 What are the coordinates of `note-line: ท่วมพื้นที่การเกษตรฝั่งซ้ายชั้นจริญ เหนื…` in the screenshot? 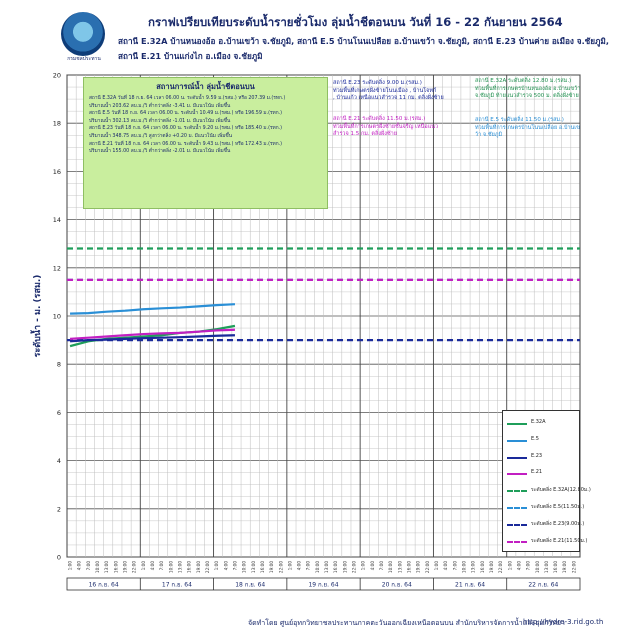 It's located at (386, 126).